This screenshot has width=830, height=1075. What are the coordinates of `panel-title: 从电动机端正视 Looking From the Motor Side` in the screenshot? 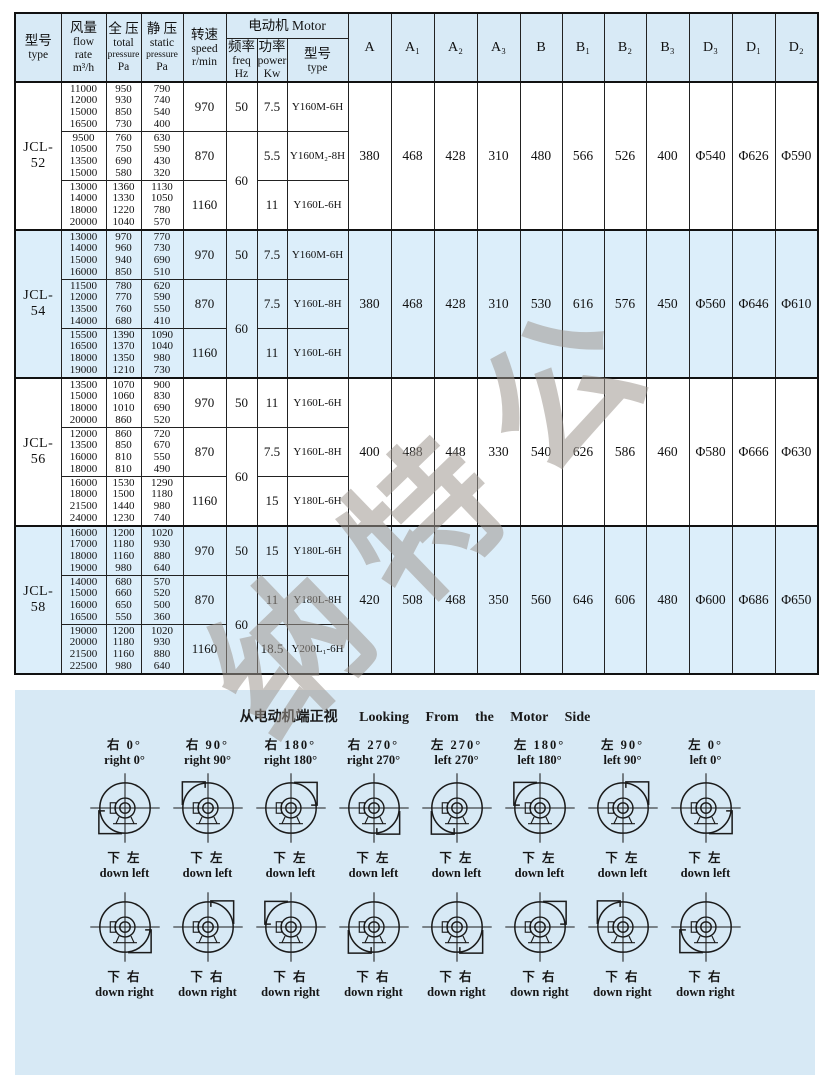 It's located at (415, 716).